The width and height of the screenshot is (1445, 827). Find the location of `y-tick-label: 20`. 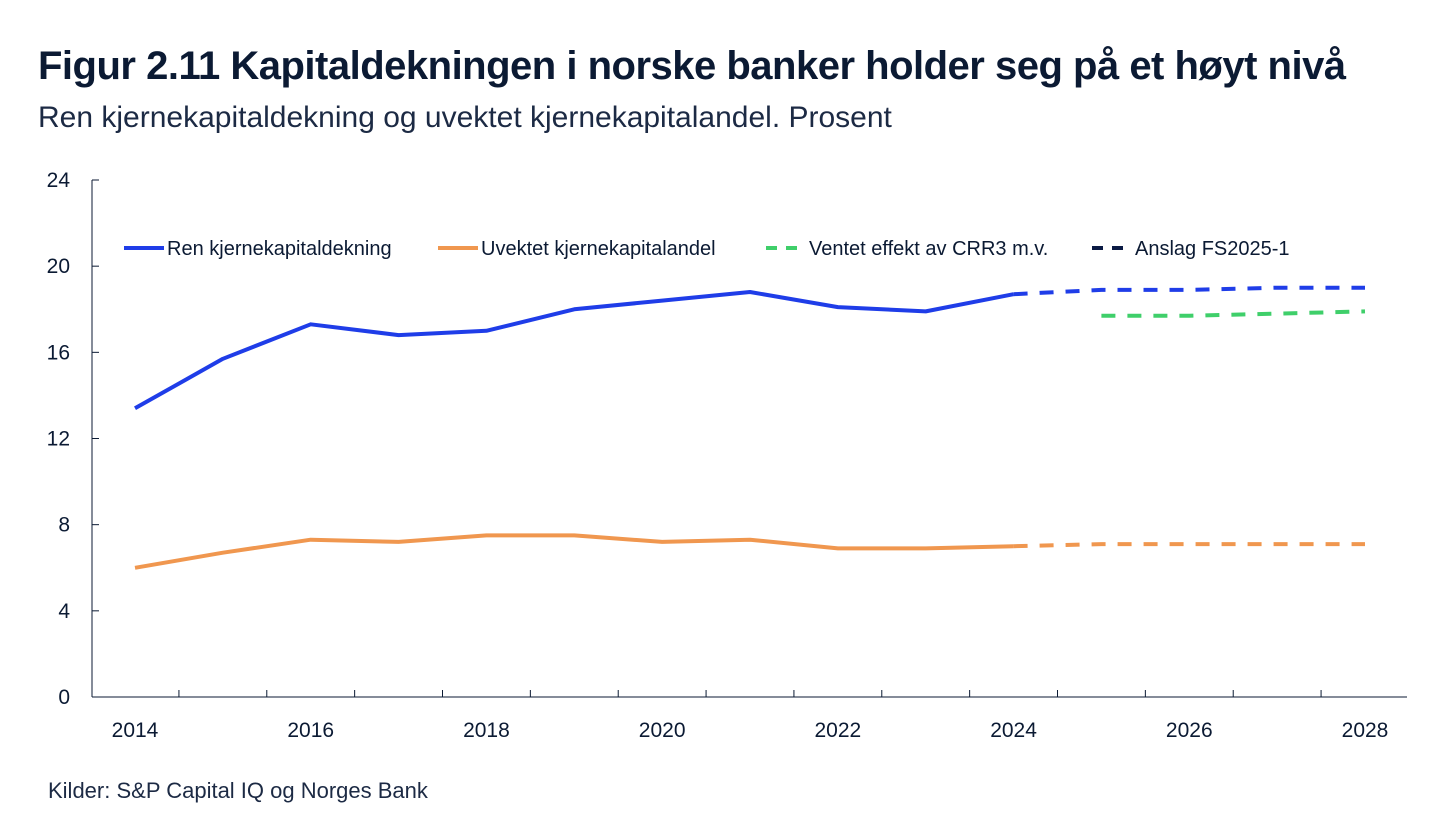

y-tick-label: 20 is located at coordinates (58, 266).